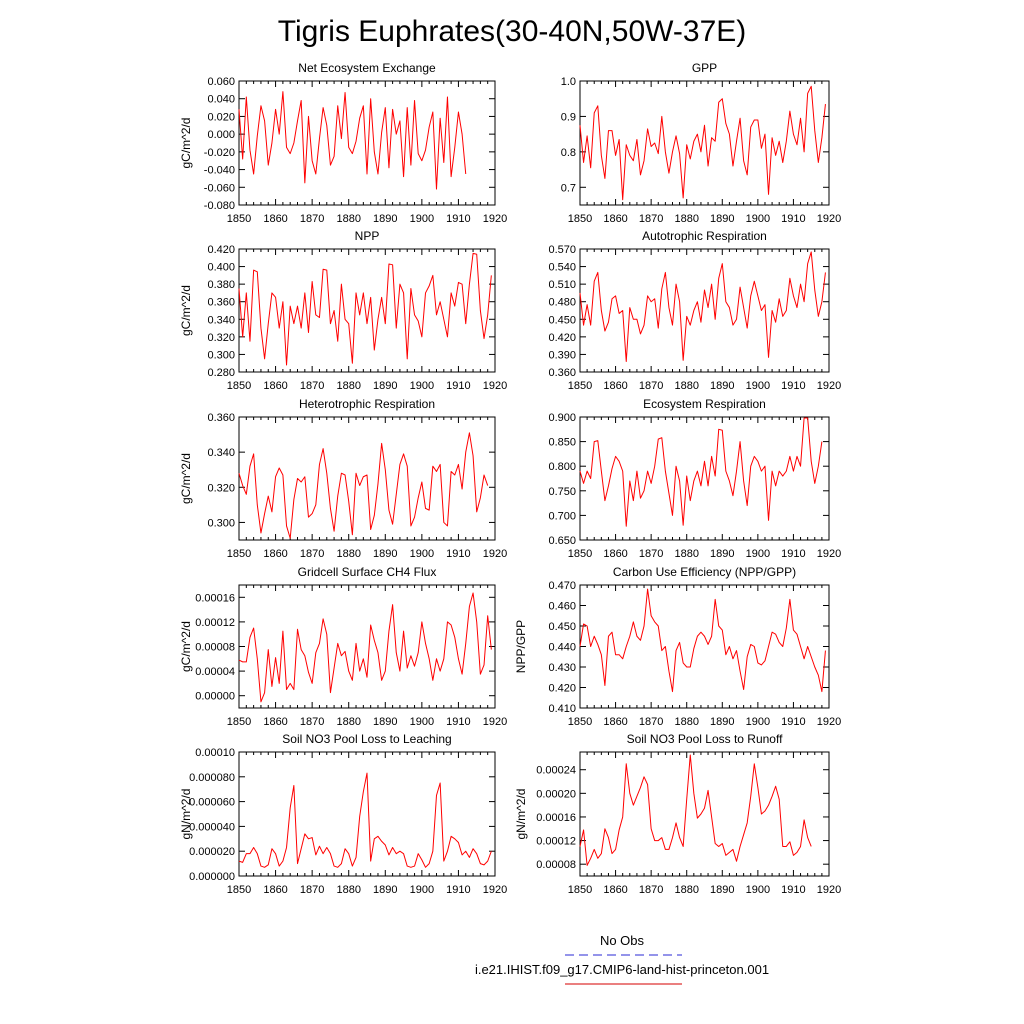 This screenshot has width=1024, height=1024. What do you see at coordinates (568, 153) in the screenshot?
I see `y-tick-label: 0.8` at bounding box center [568, 153].